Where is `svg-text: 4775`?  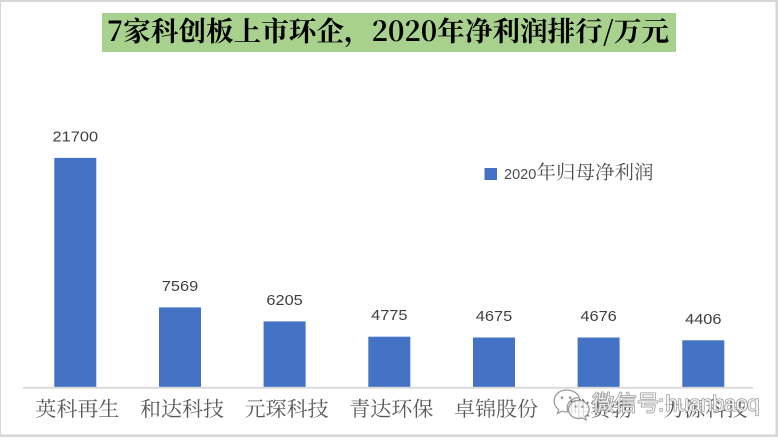
svg-text: 4775 is located at coordinates (389, 316).